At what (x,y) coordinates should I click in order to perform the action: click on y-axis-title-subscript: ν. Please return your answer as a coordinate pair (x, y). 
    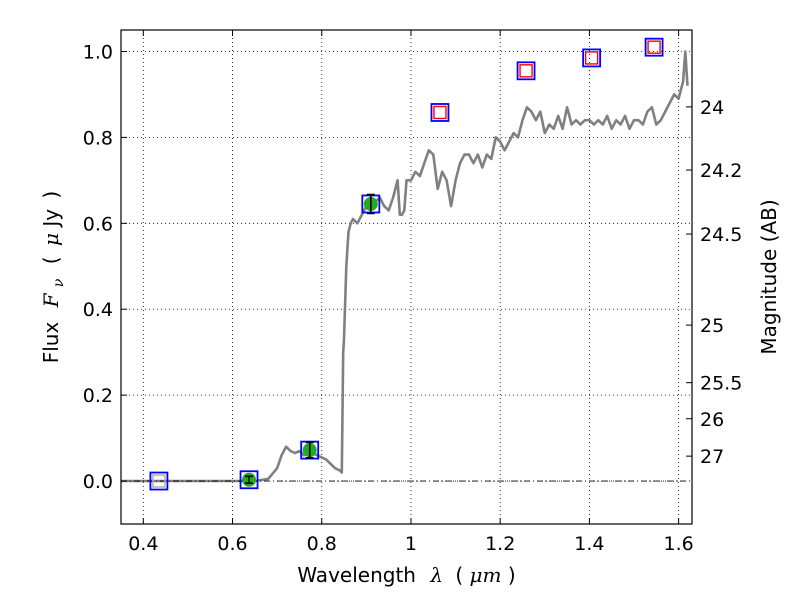
    Looking at the image, I should click on (59, 282).